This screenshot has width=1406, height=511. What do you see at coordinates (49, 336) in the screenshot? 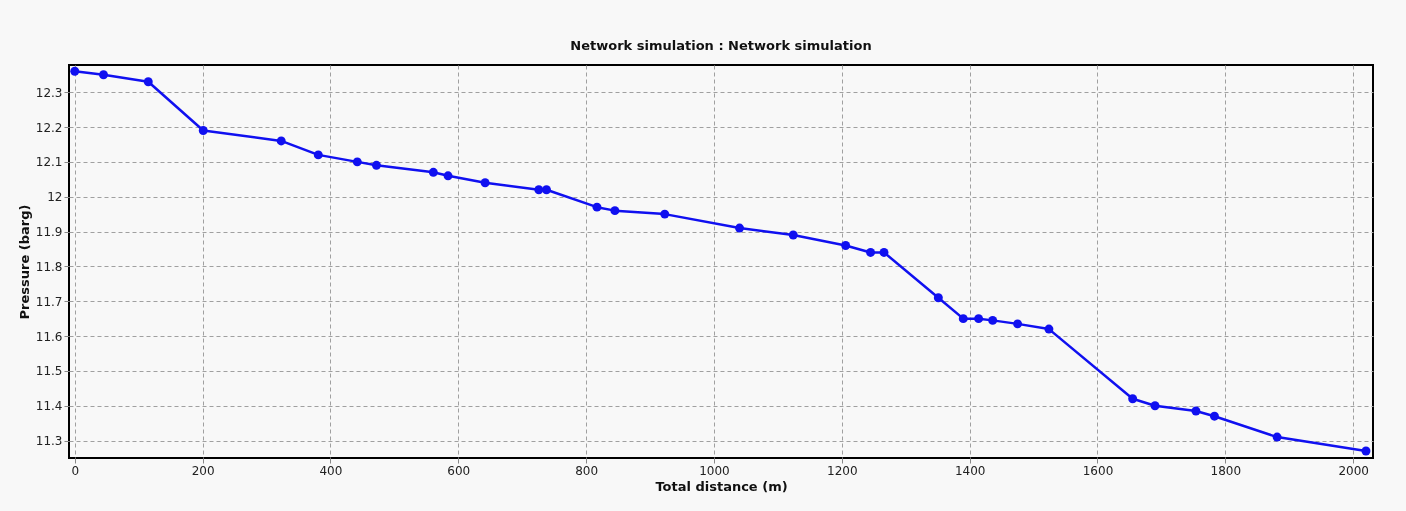
I see `y-tick-label: 11.6` at bounding box center [49, 336].